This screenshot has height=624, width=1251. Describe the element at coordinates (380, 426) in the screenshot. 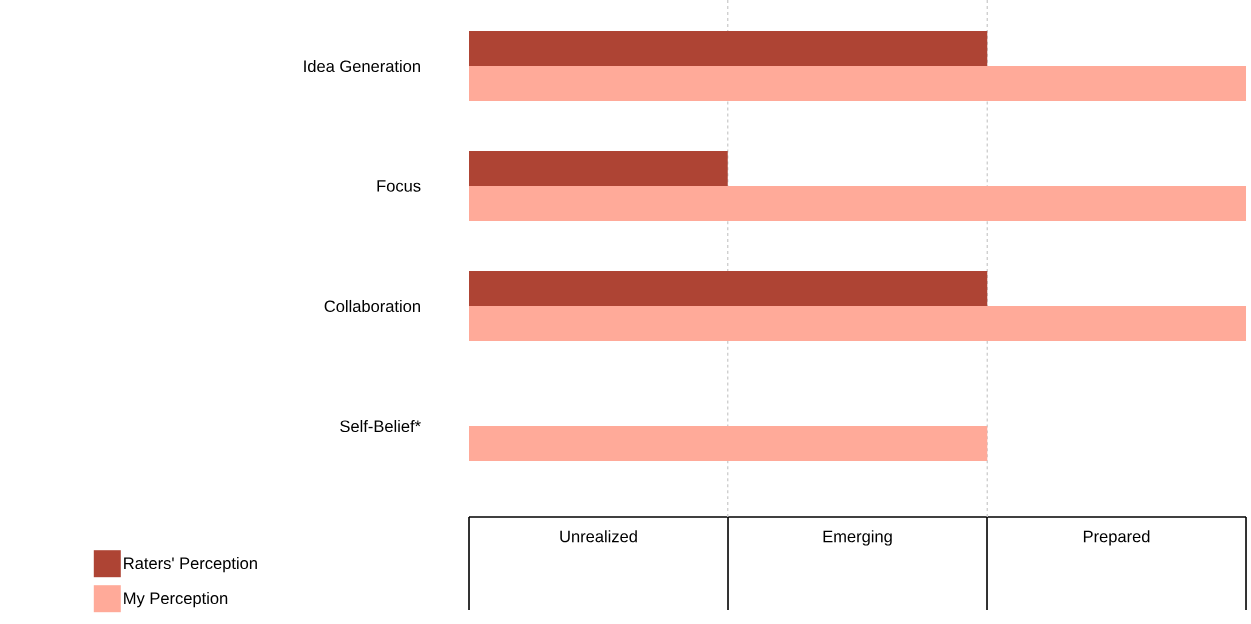

I see `y-tick-label: Self-Belief*` at that location.